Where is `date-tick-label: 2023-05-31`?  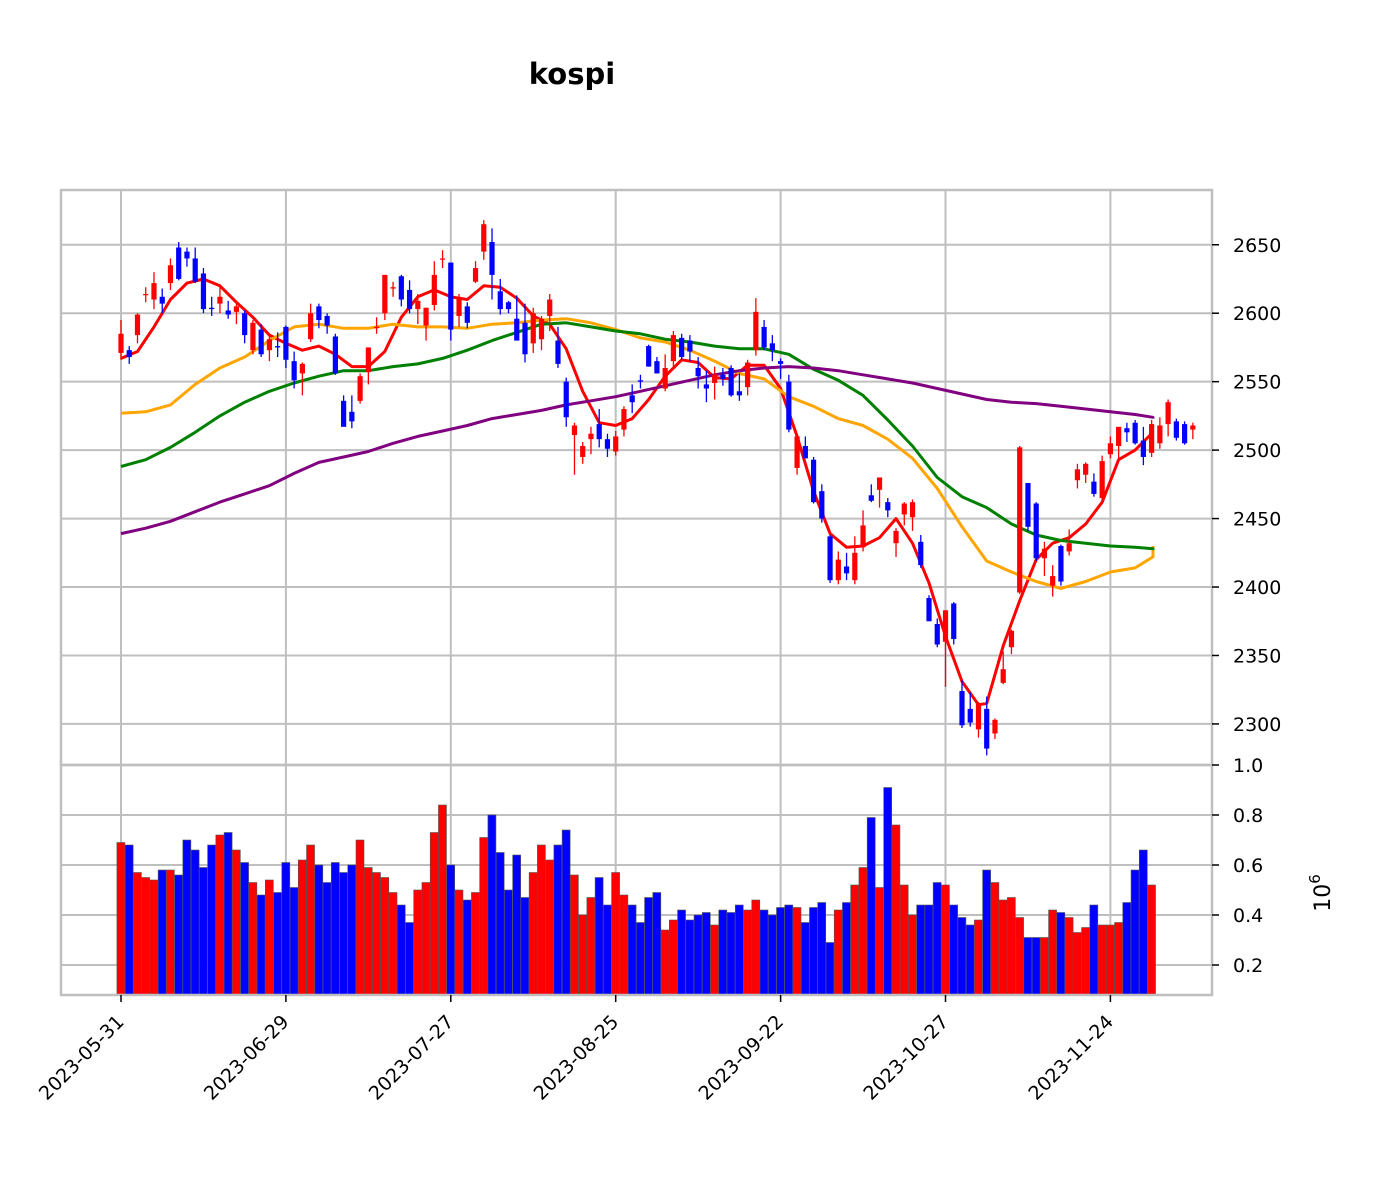 date-tick-label: 2023-05-31 is located at coordinates (82, 1058).